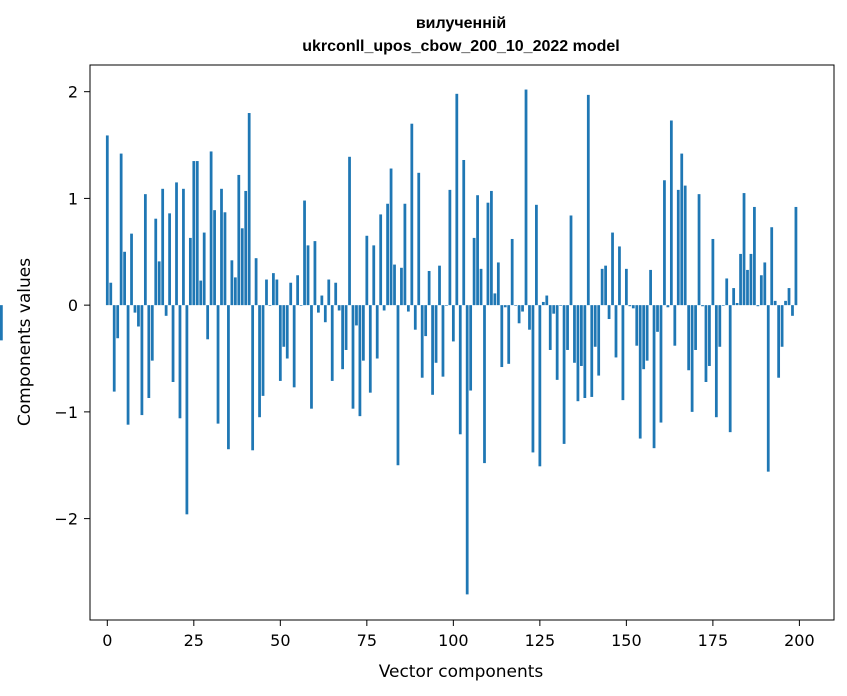 The image size is (847, 696). Describe the element at coordinates (461, 23) in the screenshot. I see `chart-title: вилученній` at that location.